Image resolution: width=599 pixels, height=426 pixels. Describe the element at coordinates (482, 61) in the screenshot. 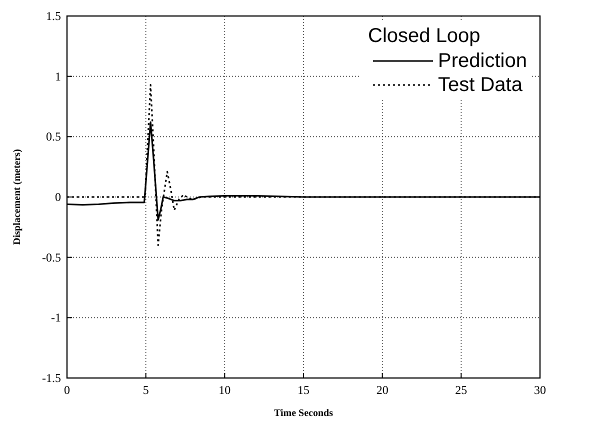

I see `legend-label: Prediction` at that location.